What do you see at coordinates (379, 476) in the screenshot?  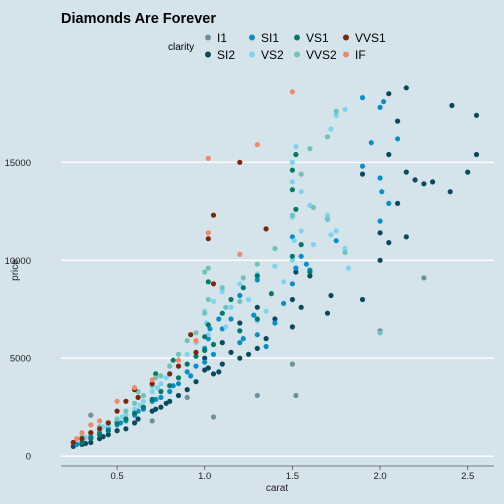 I see `x-tick-label: 2.0` at bounding box center [379, 476].